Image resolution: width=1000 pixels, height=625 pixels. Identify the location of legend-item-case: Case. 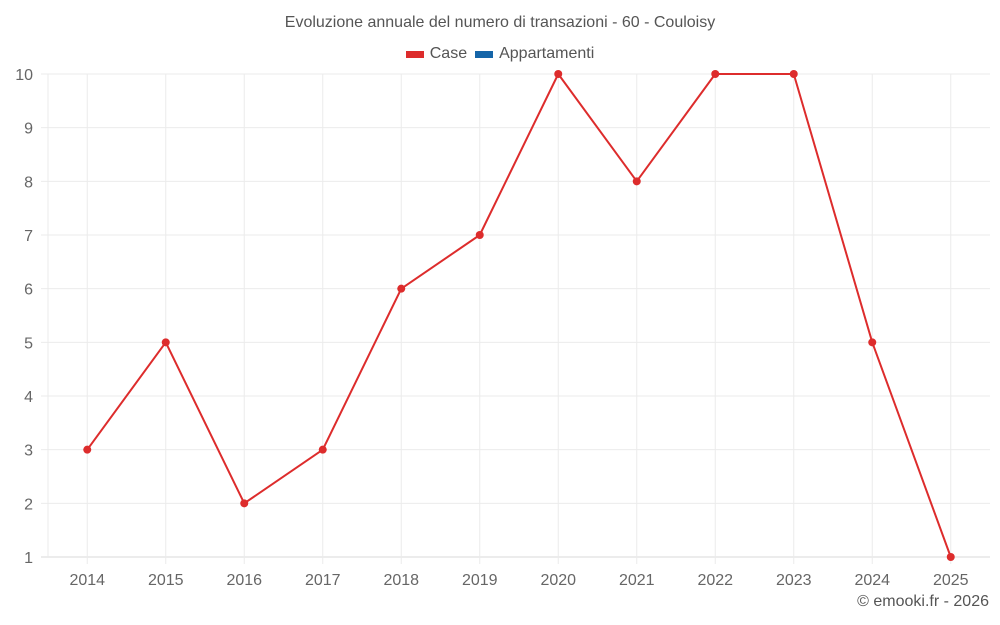
(436, 54).